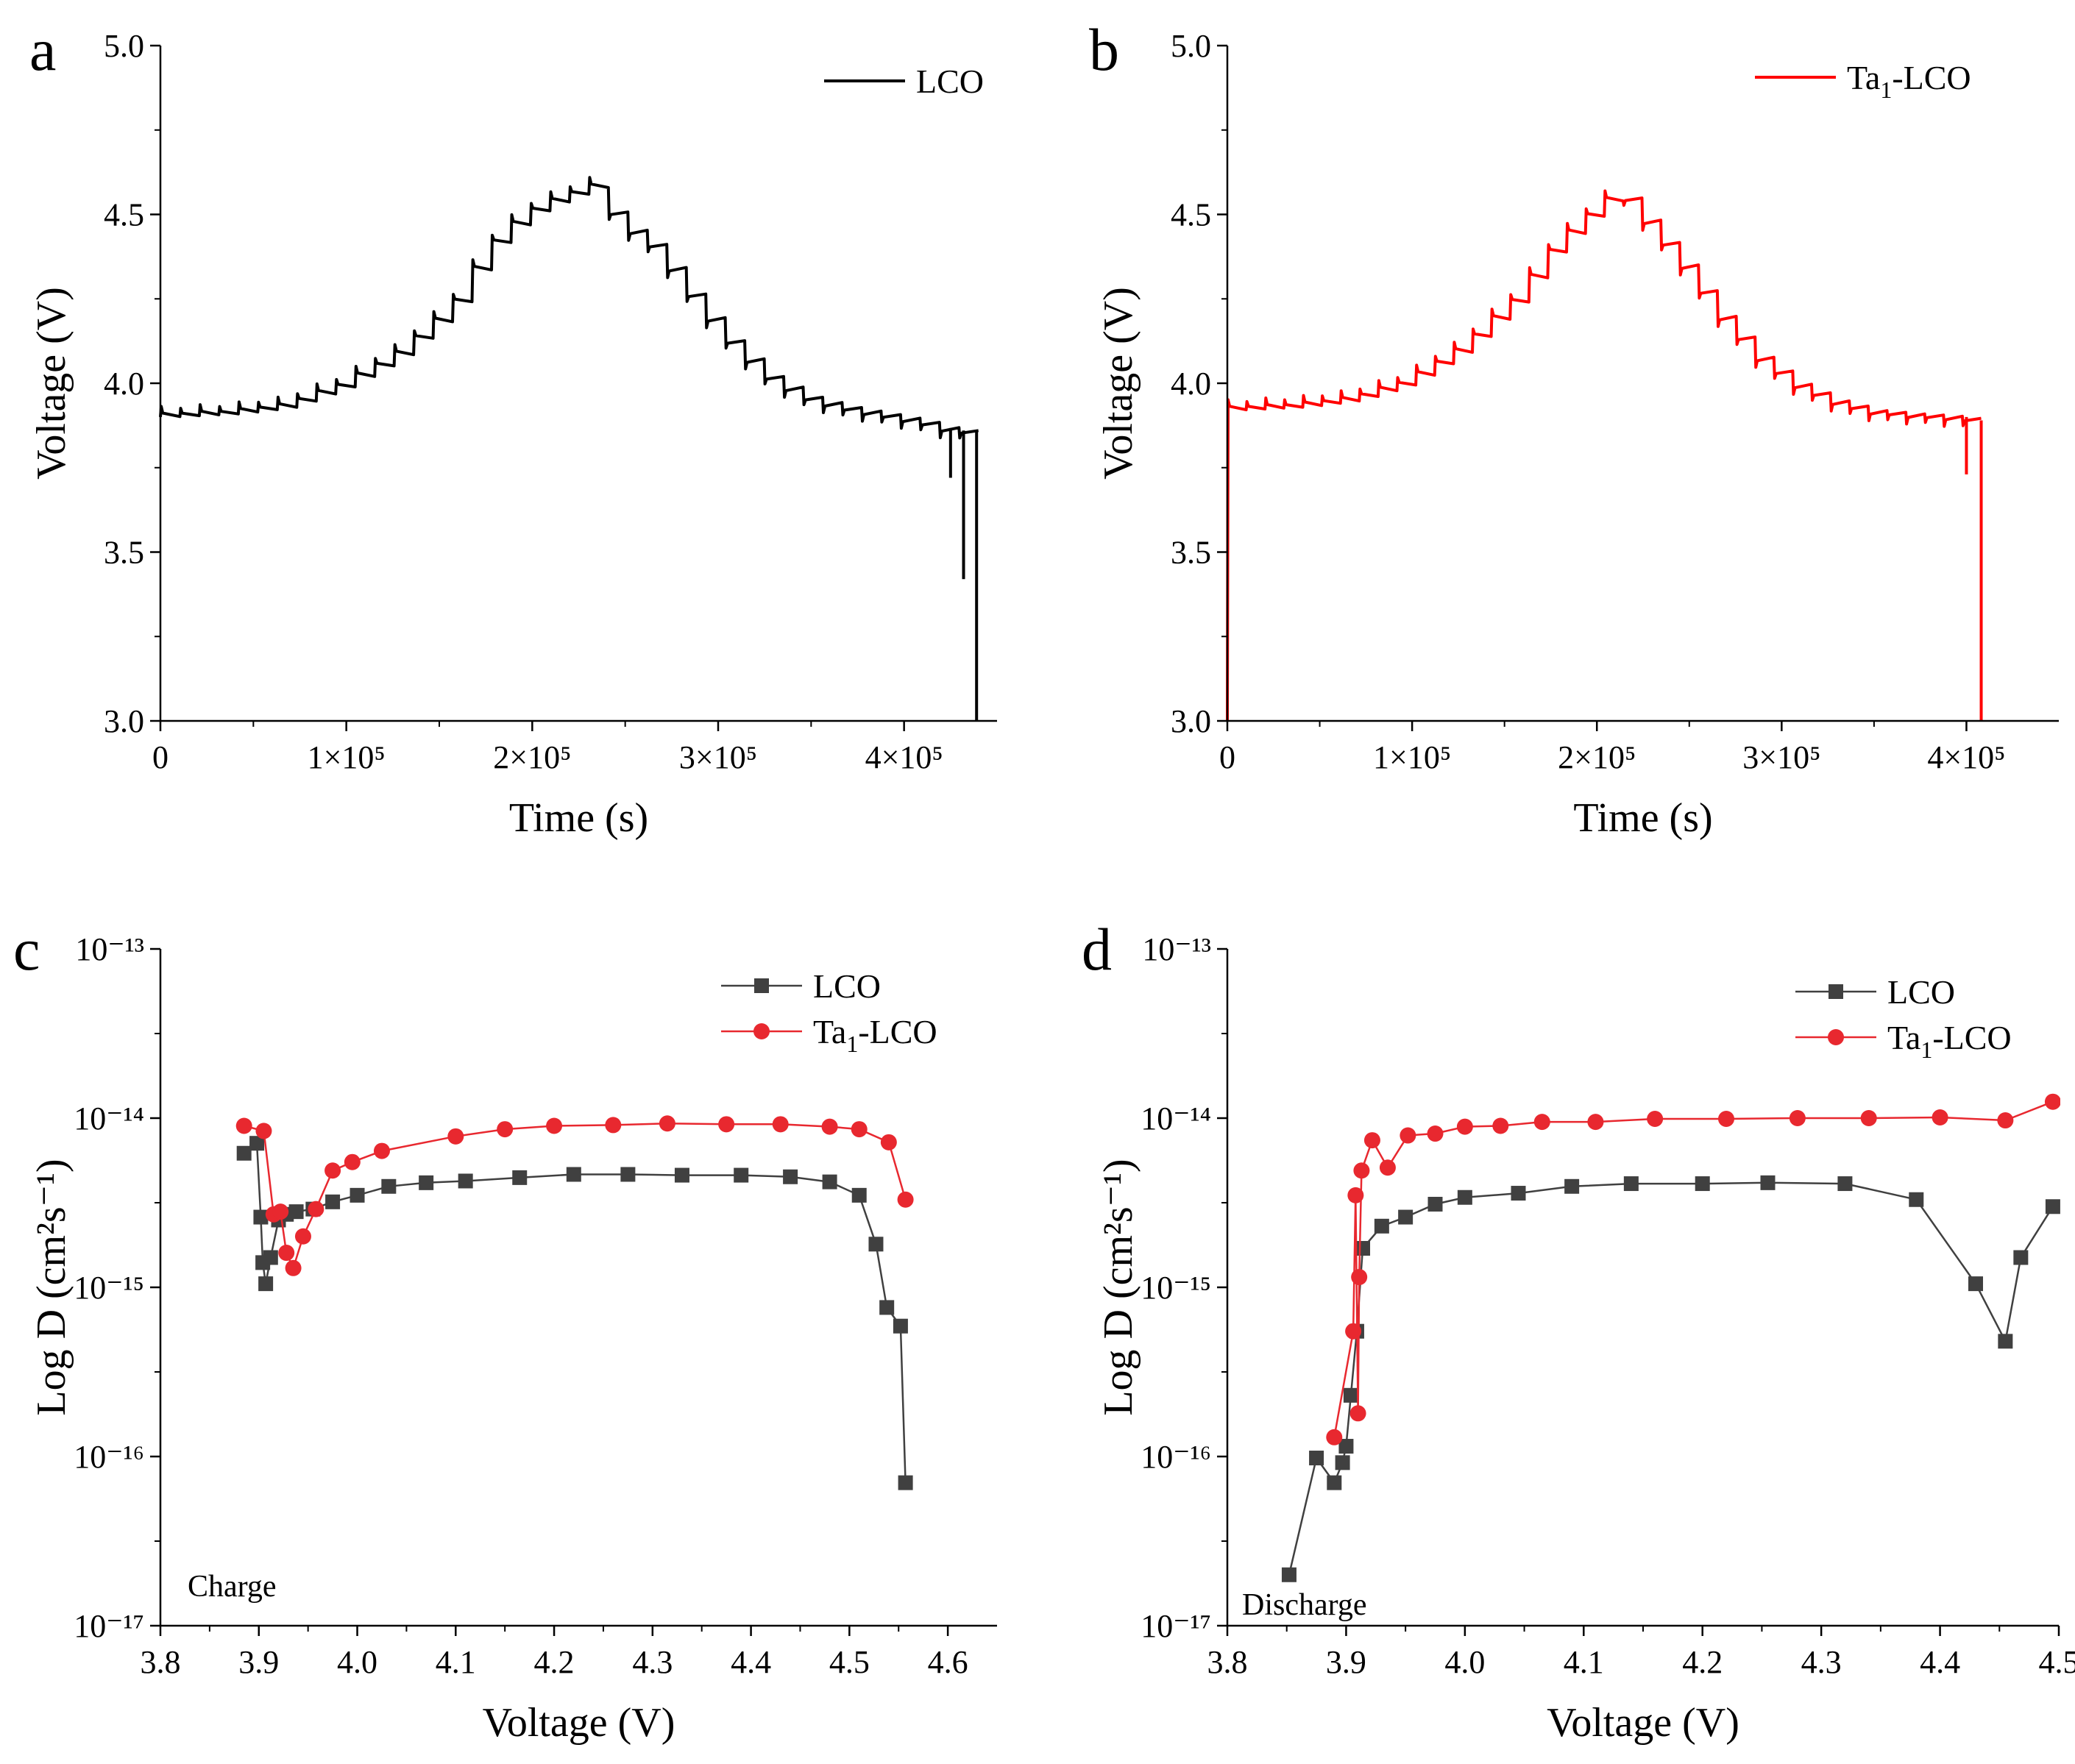 Image resolution: width=2075 pixels, height=1764 pixels. I want to click on x-tick-label: 3×10⁵, so click(1781, 757).